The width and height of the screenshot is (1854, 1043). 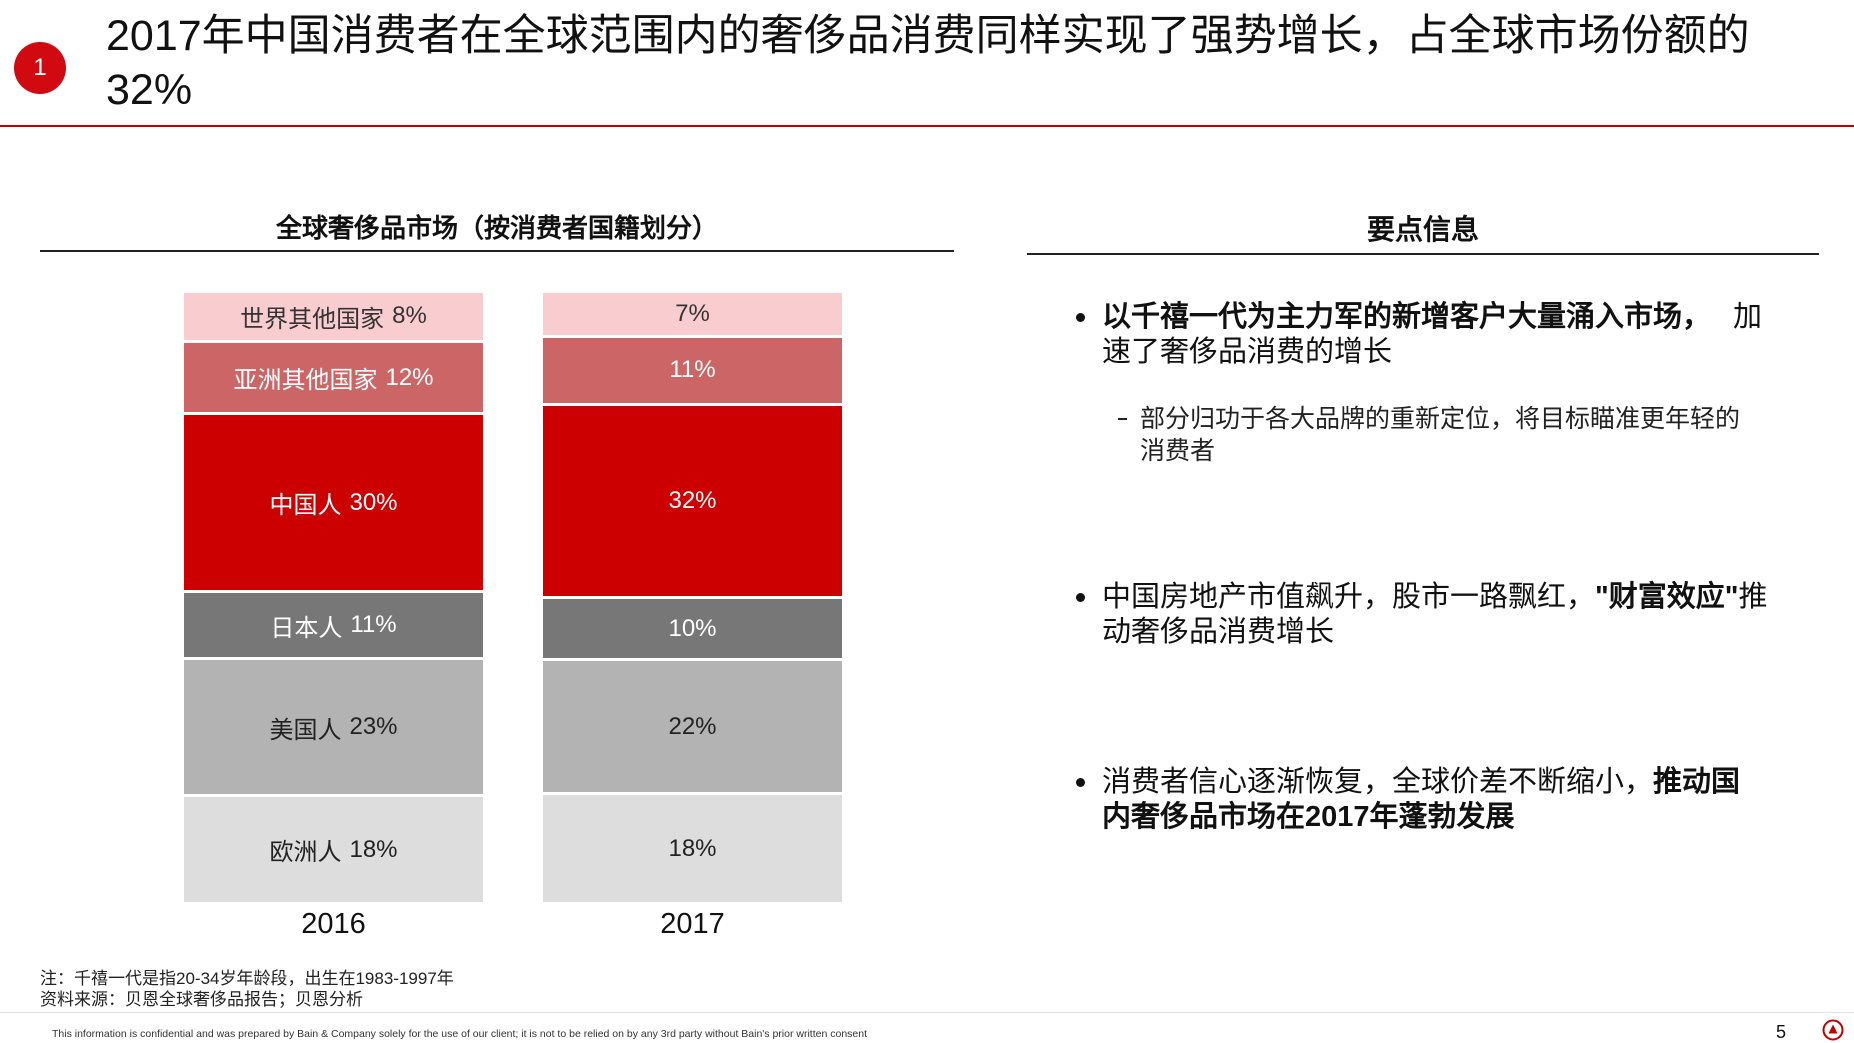 I want to click on data-label: 22%, so click(x=692, y=726).